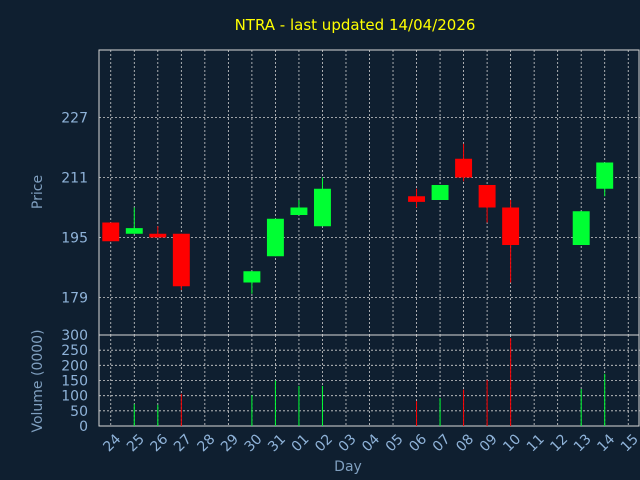 This screenshot has height=480, width=640. Describe the element at coordinates (74, 209) in the screenshot. I see `price-y-ticks: 179 195 211 227` at that location.